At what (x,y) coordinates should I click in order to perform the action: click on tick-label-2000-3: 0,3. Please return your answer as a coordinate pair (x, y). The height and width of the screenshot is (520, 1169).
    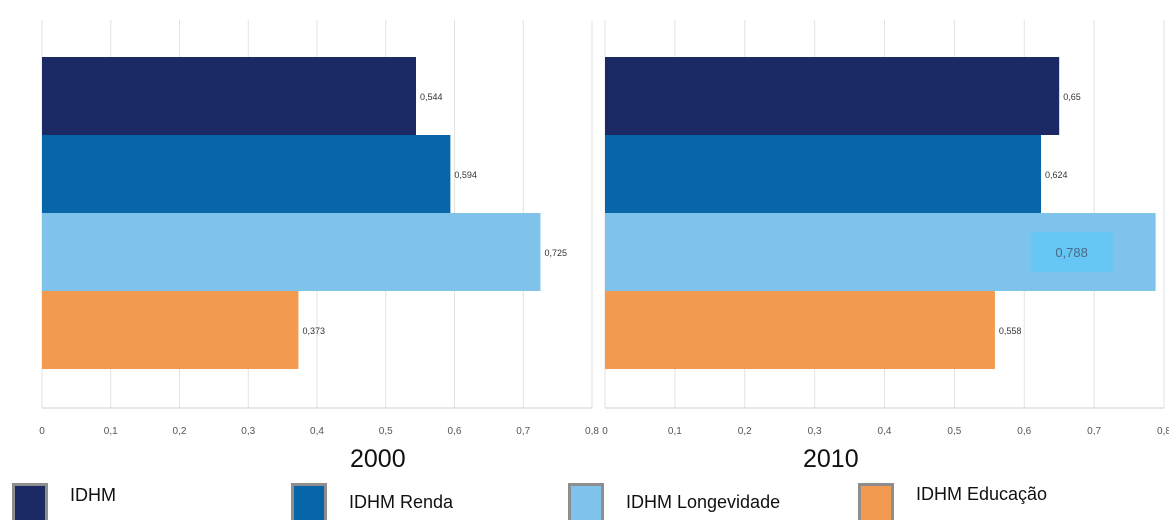
    Looking at the image, I should click on (248, 431).